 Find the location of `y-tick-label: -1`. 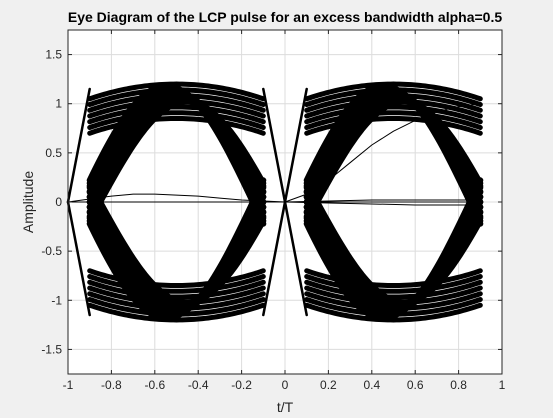

y-tick-label: -1 is located at coordinates (56, 300).